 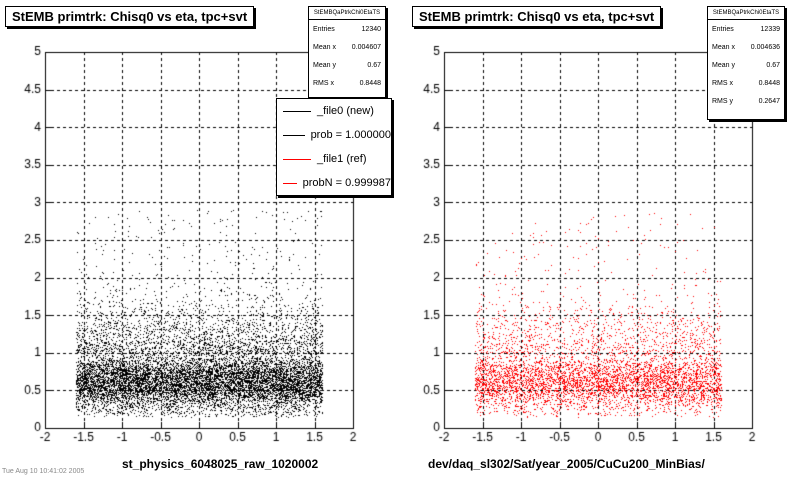 What do you see at coordinates (130, 16) in the screenshot?
I see `left-plot-title: StEMB primtrk: Chisq0 vs eta, tpc+svt` at bounding box center [130, 16].